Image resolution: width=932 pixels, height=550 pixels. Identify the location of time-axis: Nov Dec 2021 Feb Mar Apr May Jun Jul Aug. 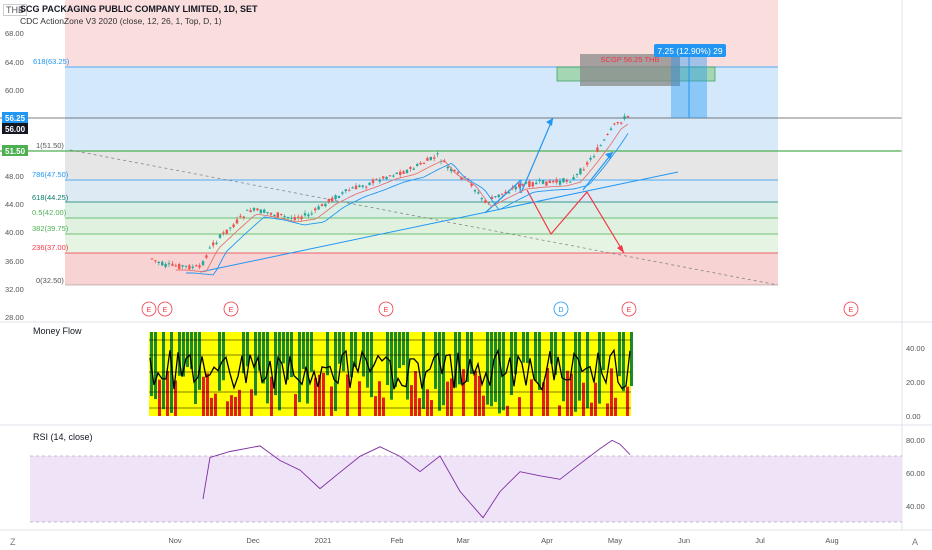
(503, 540).